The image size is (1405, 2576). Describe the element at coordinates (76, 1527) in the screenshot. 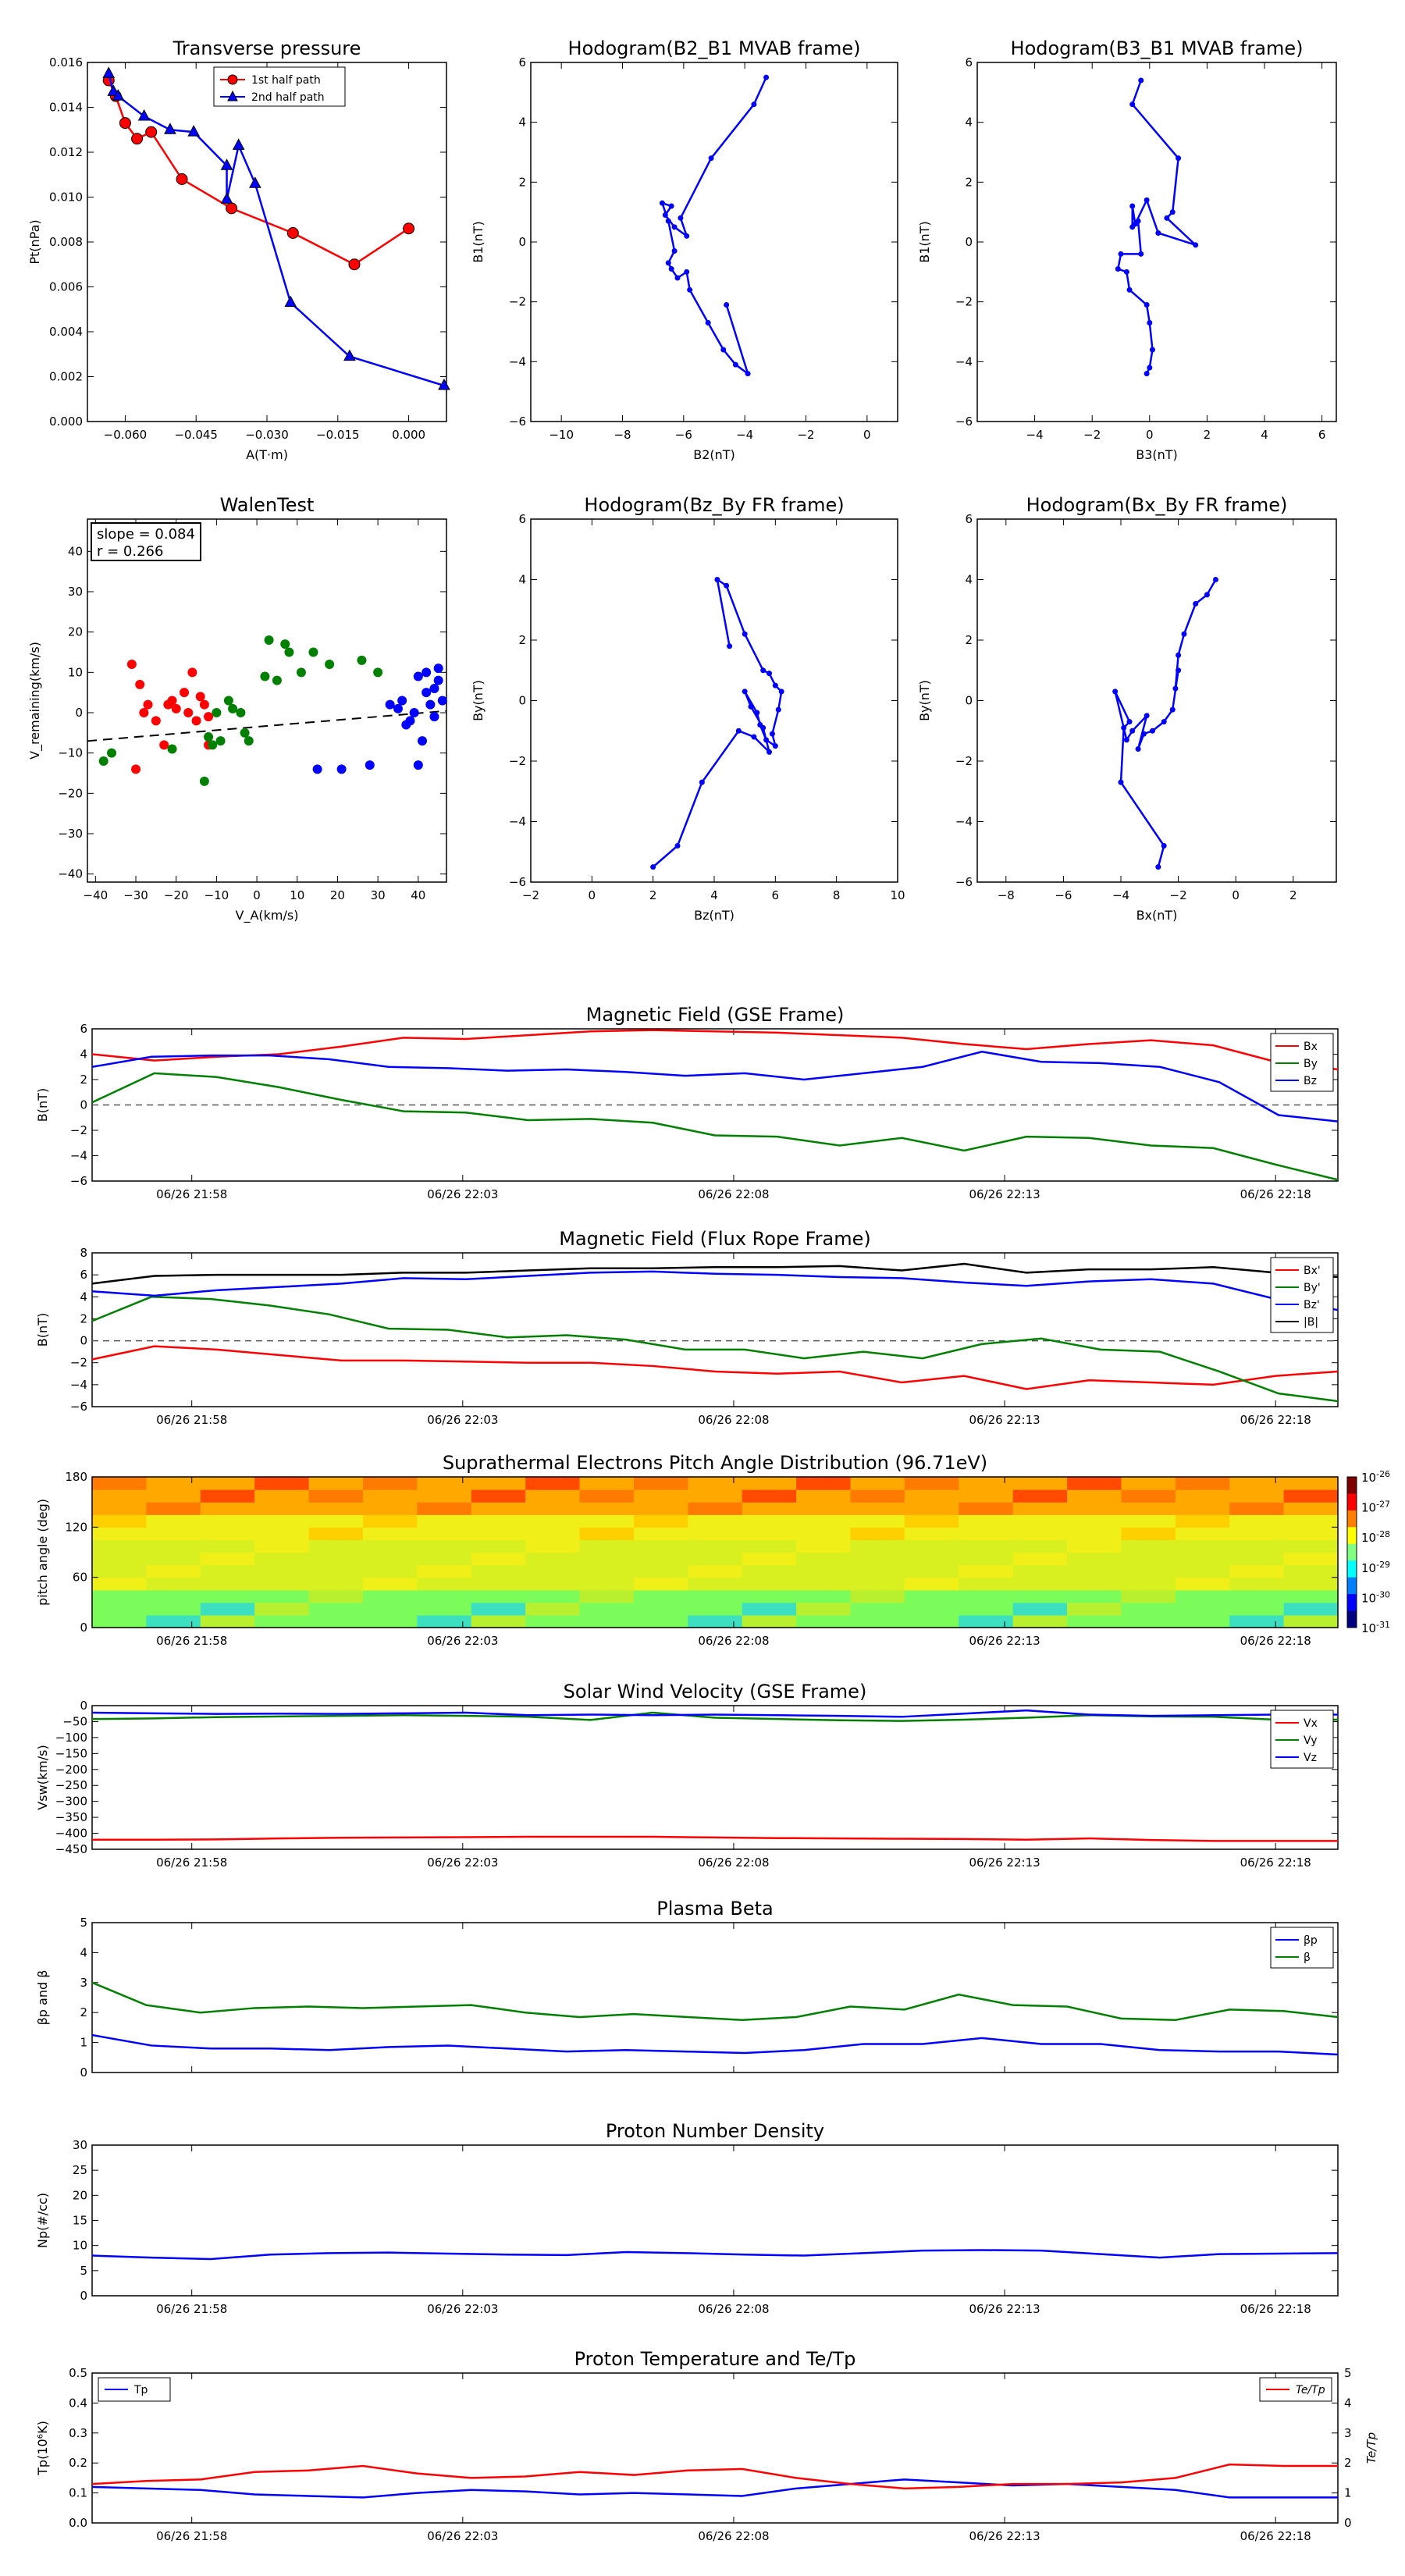

I see `y-tick-label: 120` at that location.